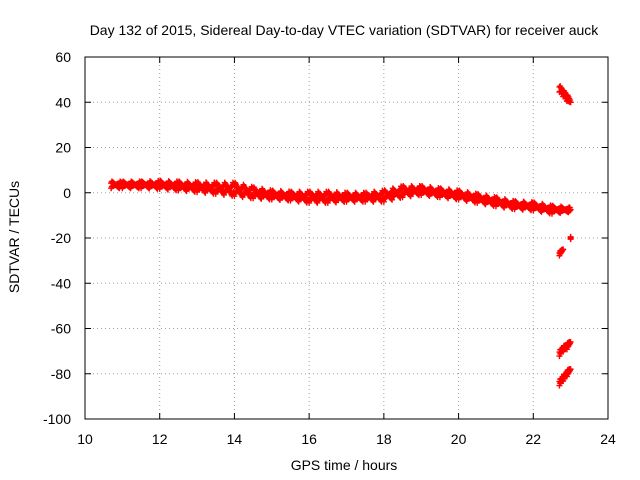 The image size is (640, 480). Describe the element at coordinates (160, 439) in the screenshot. I see `x-tick-label: 12` at that location.